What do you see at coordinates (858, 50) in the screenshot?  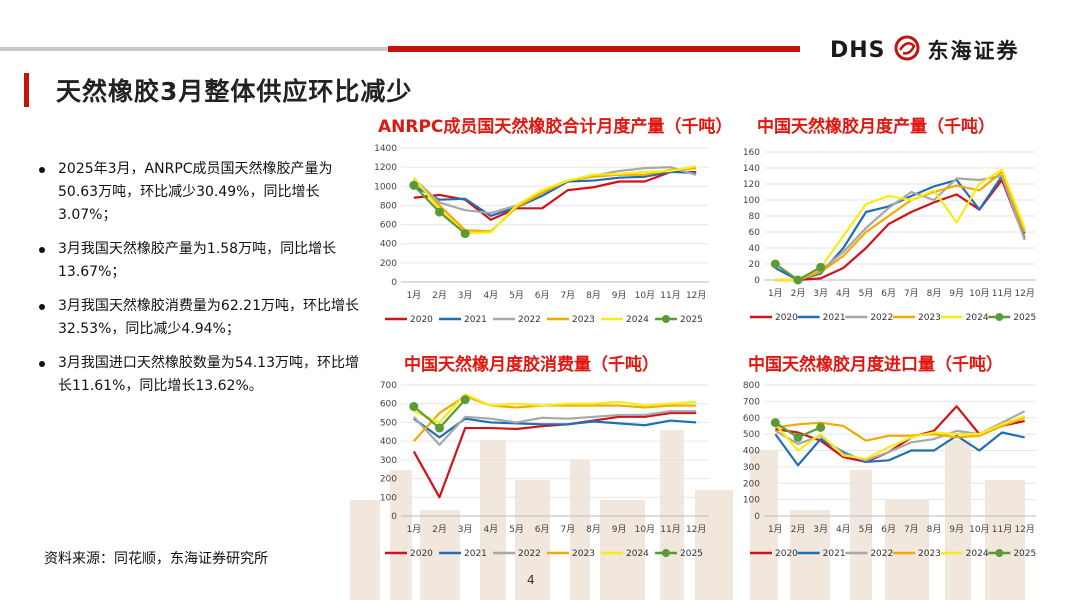 I see `brand-latin-name: DHS` at bounding box center [858, 50].